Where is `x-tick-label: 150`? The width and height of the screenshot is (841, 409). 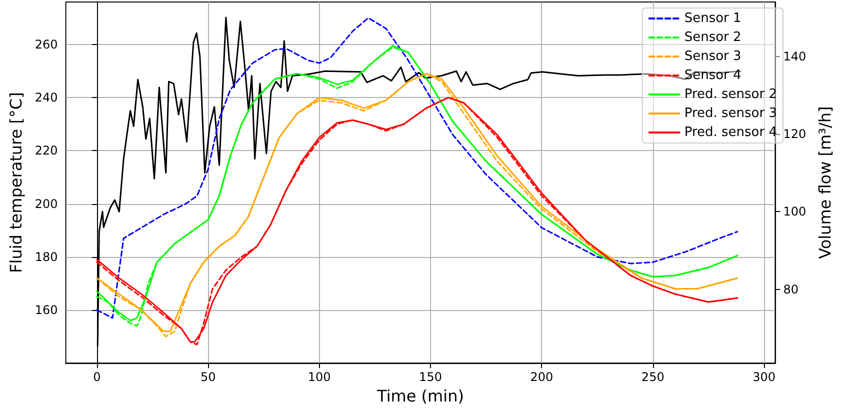
x-tick-label: 150 is located at coordinates (430, 377).